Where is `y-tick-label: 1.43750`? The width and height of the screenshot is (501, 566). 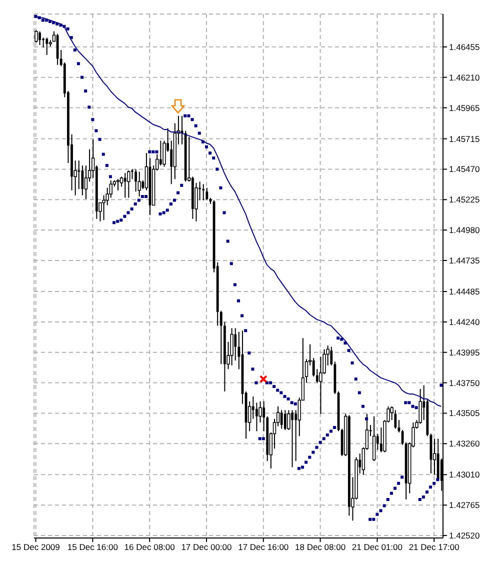
y-tick-label: 1.43750 is located at coordinates (464, 383).